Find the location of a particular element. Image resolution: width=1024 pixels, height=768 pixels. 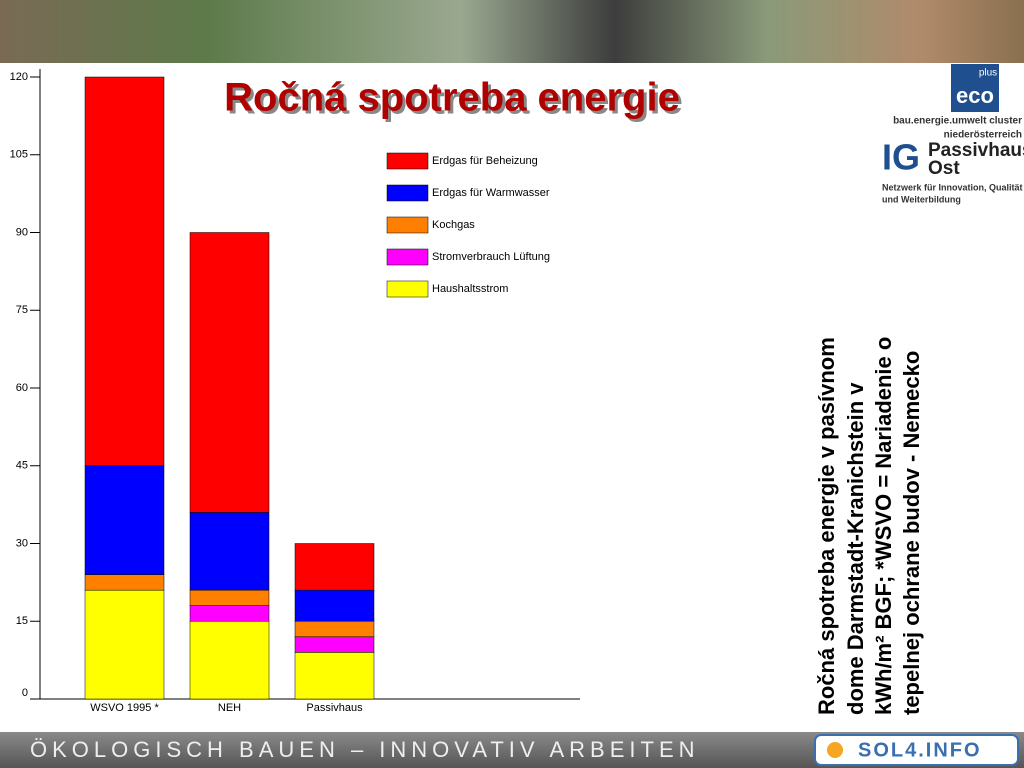

caption-line: kWh/m² BGF; *WSVO = Nariadenie o is located at coordinates (883, 526).